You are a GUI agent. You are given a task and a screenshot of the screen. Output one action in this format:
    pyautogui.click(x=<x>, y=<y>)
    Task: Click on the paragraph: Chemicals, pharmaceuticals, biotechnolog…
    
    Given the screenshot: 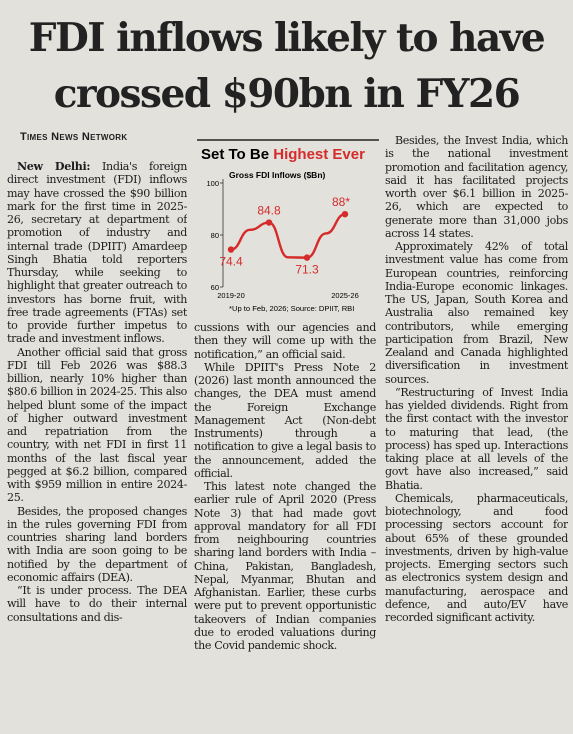 What is the action you would take?
    pyautogui.click(x=476, y=558)
    